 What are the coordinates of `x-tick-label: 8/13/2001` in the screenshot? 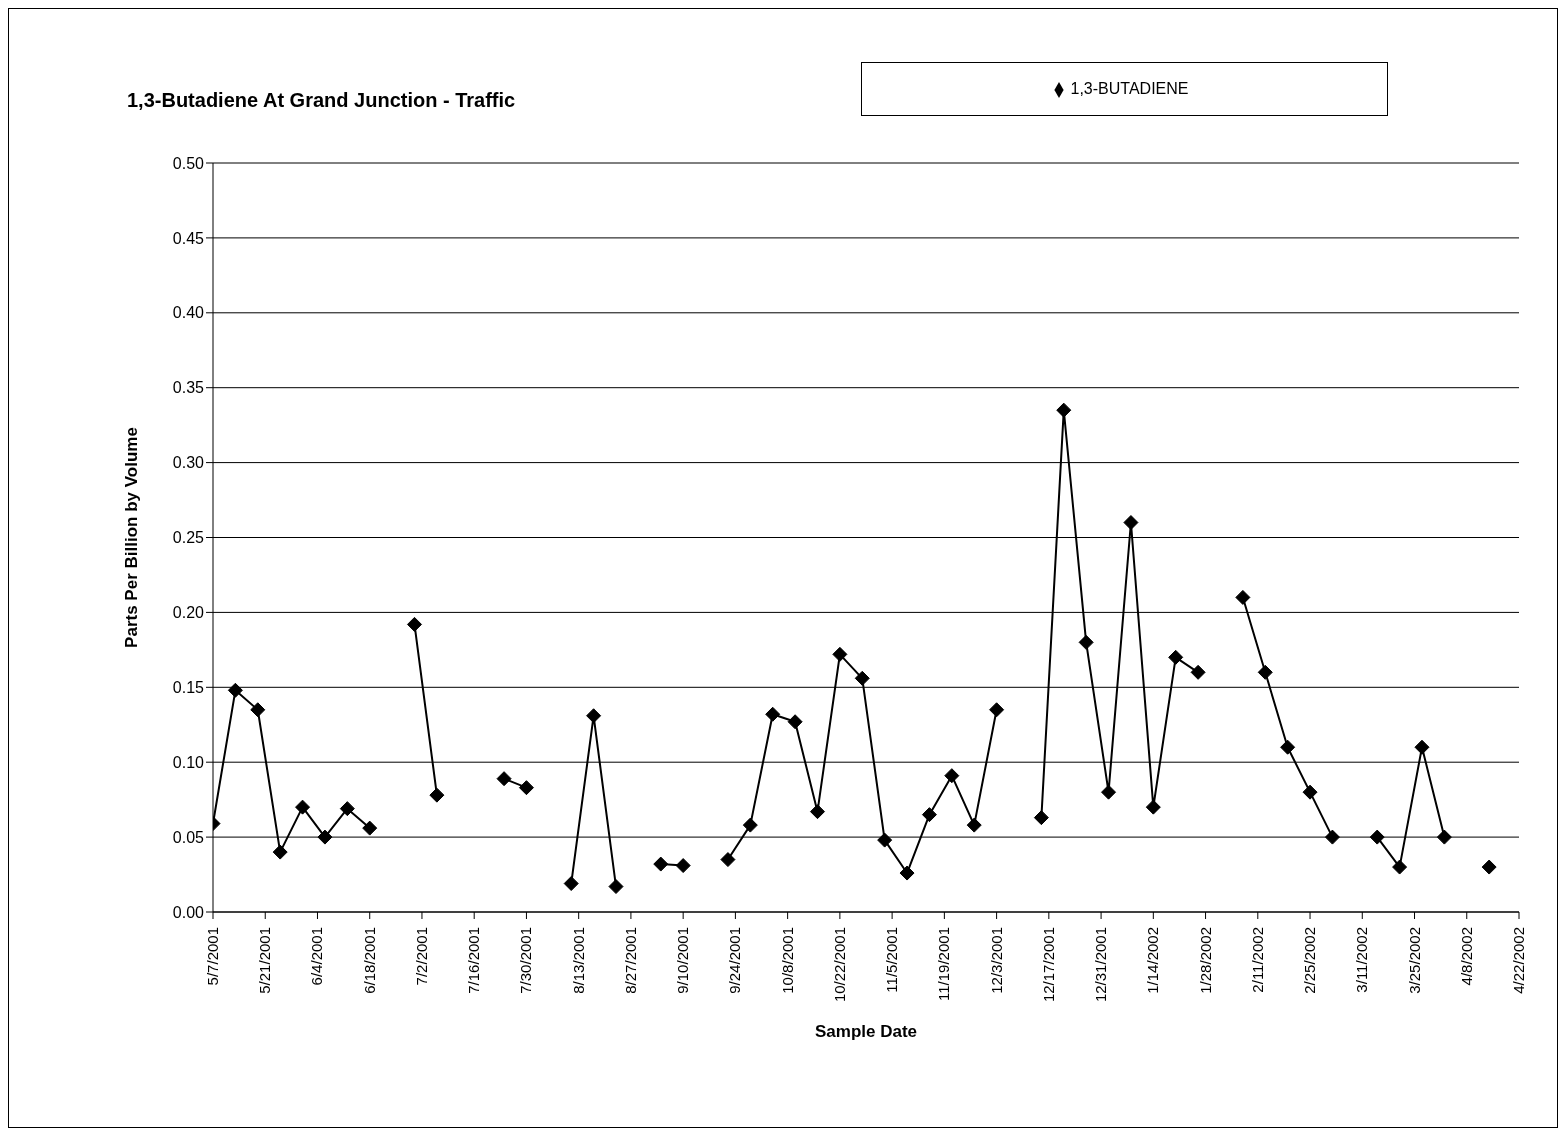 It's located at (578, 960).